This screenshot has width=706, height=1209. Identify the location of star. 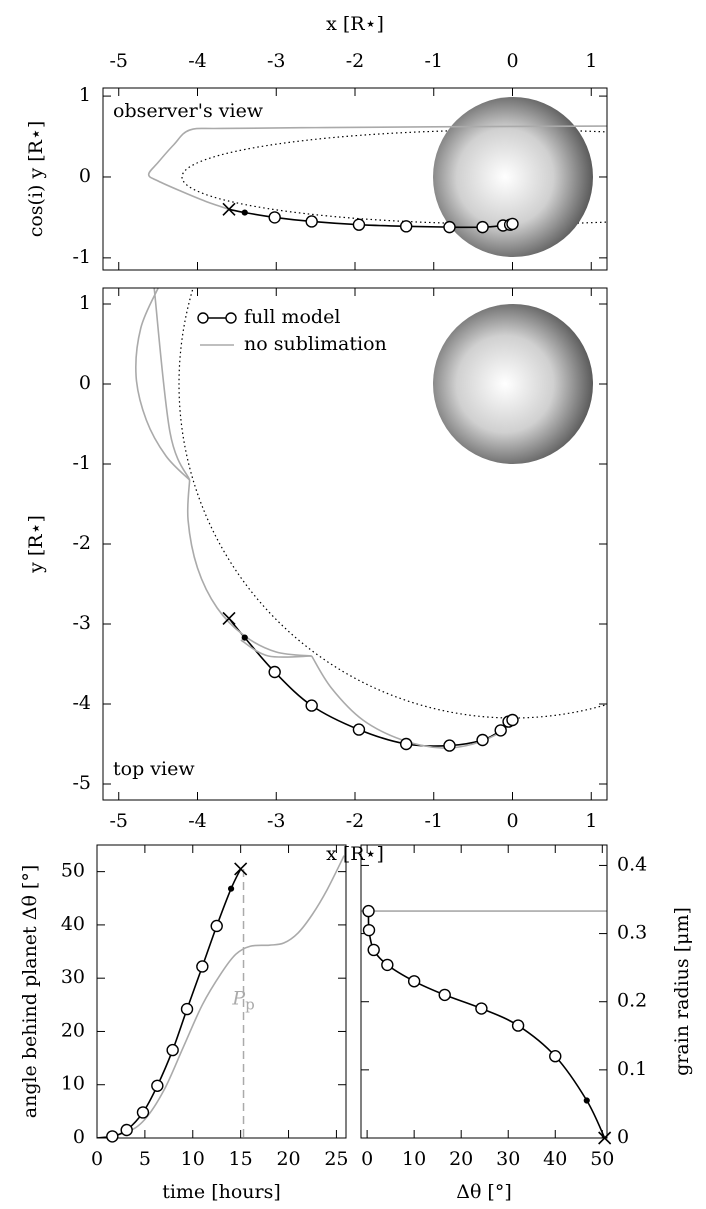
(513, 384).